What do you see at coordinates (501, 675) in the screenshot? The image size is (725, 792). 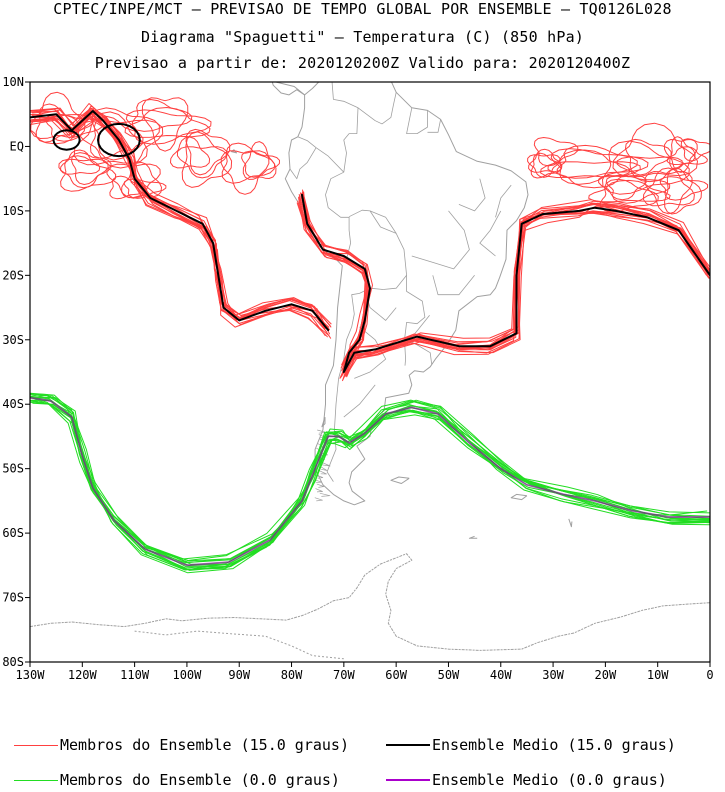 I see `x-tick-label: 40W` at bounding box center [501, 675].